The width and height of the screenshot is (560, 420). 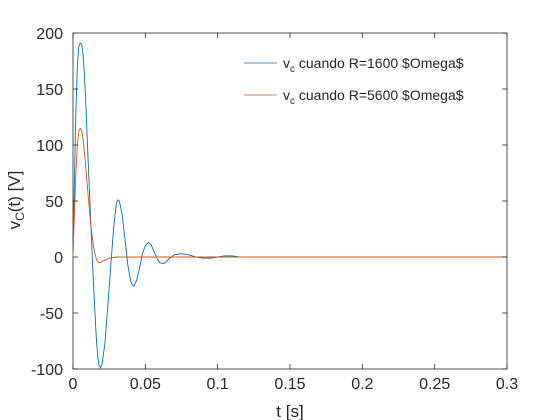 What do you see at coordinates (51, 314) in the screenshot?
I see `y-tick-label: -50` at bounding box center [51, 314].